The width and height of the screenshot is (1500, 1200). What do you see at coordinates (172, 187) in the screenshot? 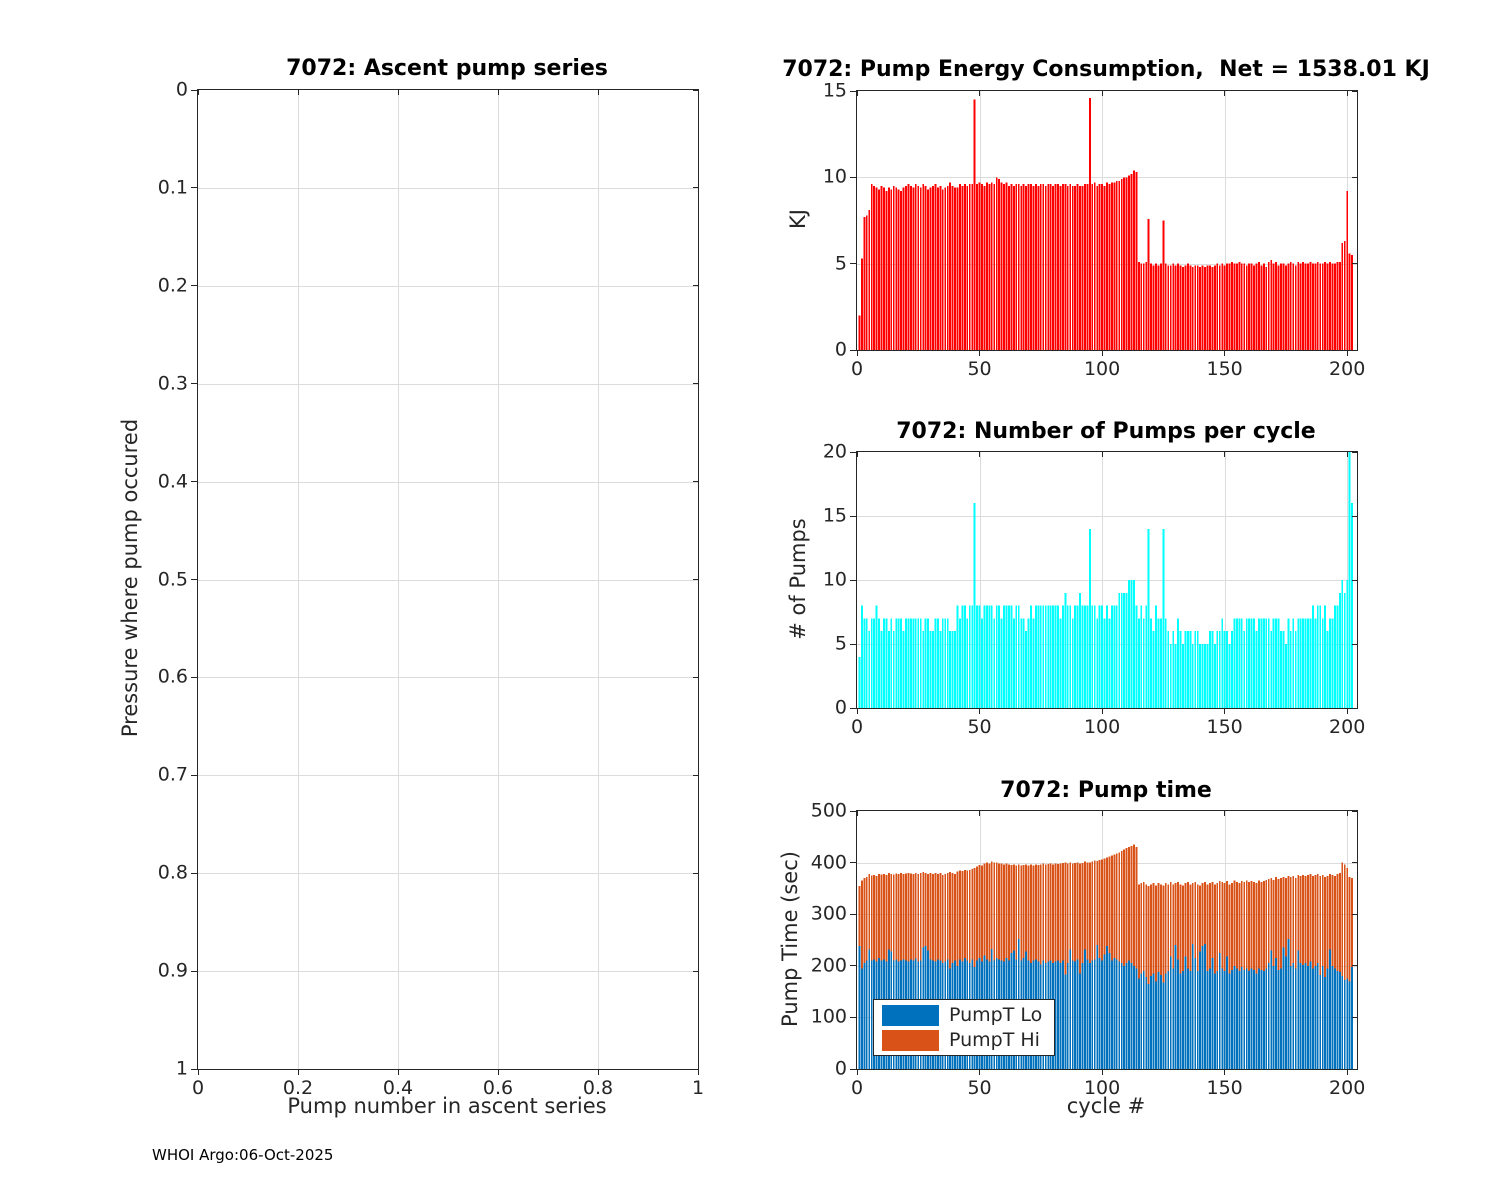
I see `y-tick-label: 0.1` at bounding box center [172, 187].